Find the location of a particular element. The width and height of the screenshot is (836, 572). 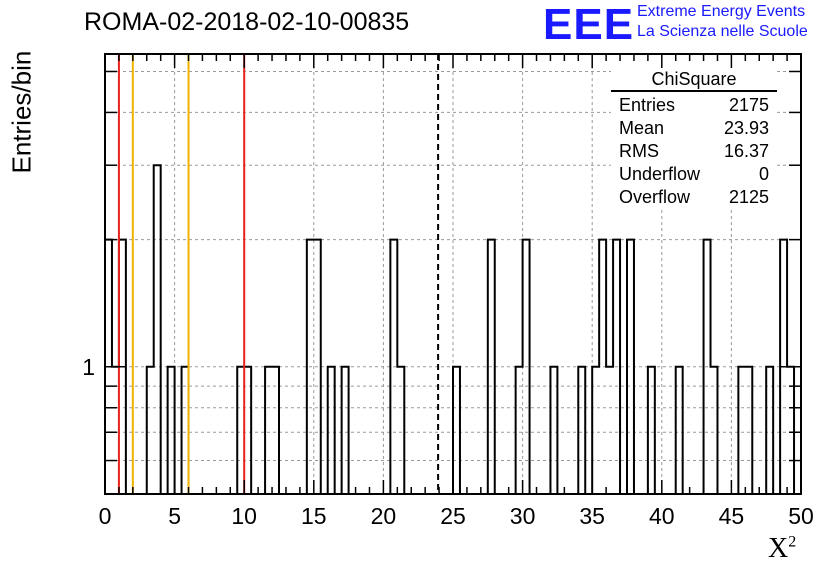

stats-label: Mean is located at coordinates (642, 128).